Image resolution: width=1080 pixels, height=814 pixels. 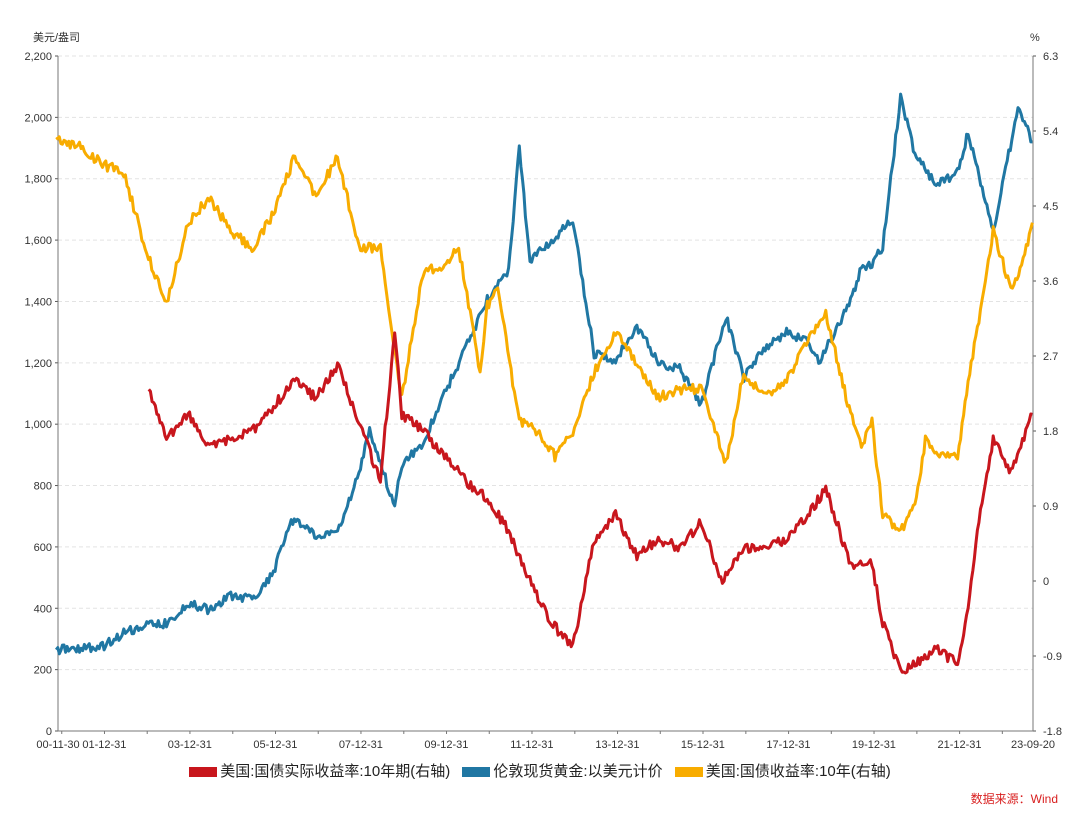 What do you see at coordinates (1035, 38) in the screenshot?
I see `right-unit-label: %` at bounding box center [1035, 38].